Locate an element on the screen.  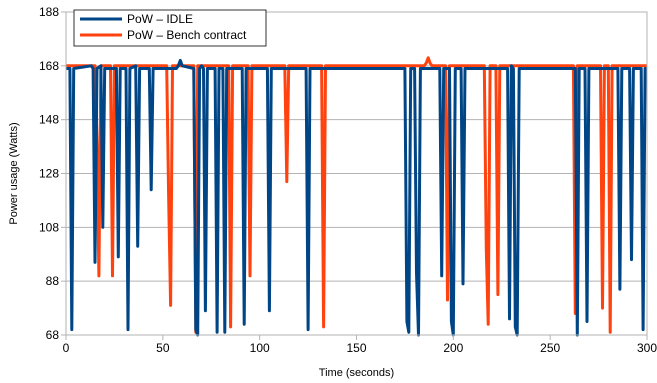
legend-box is located at coordinates (170, 28).